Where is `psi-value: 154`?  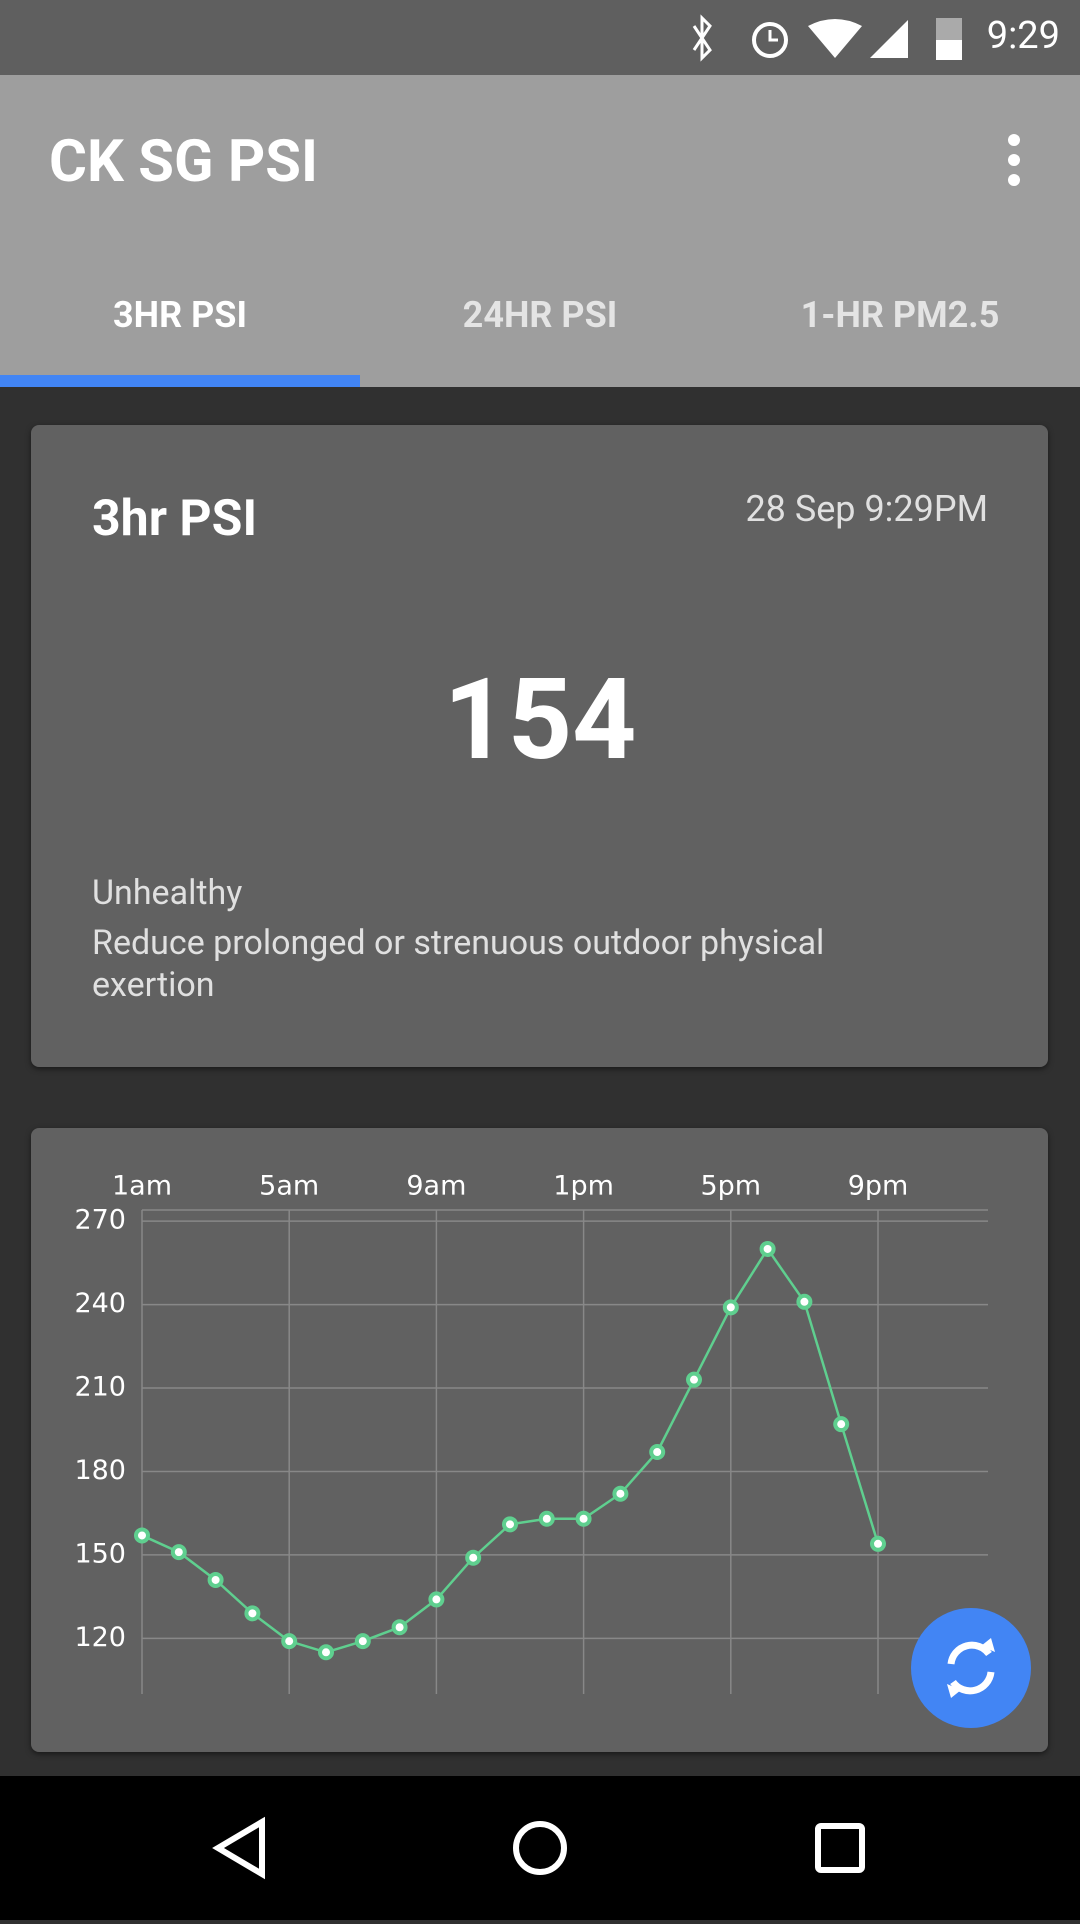 psi-value: 154 is located at coordinates (540, 720).